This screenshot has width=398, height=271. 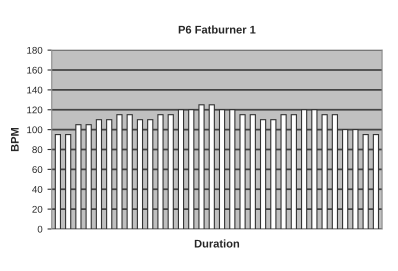 What do you see at coordinates (217, 243) in the screenshot?
I see `x-axis-title: Duration` at bounding box center [217, 243].